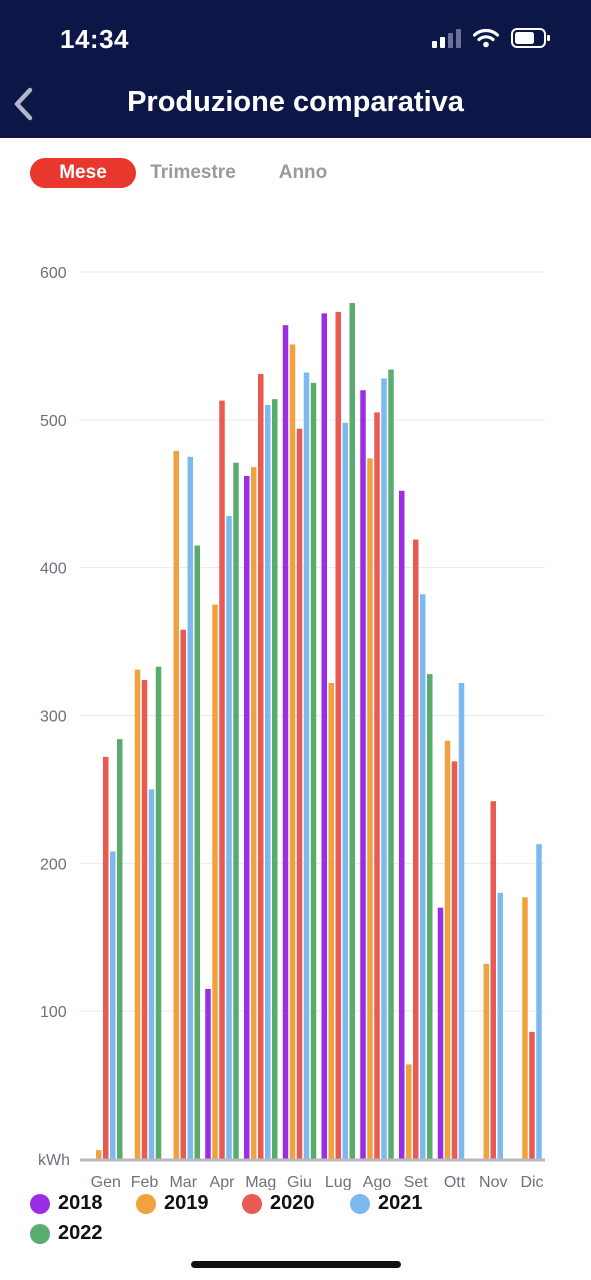 The width and height of the screenshot is (591, 1280). I want to click on bar-2022-mag, so click(275, 779).